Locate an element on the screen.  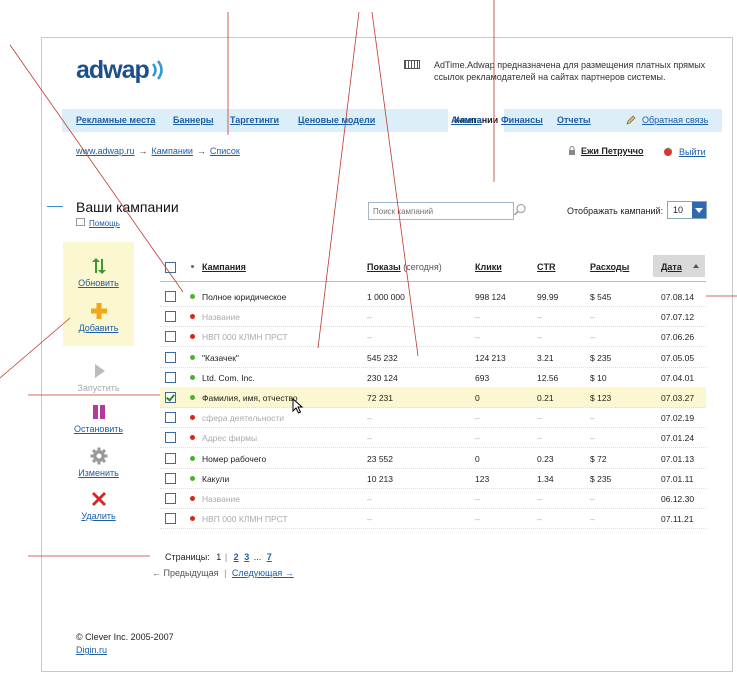
pagination-page-last: 7 is located at coordinates (269, 557).